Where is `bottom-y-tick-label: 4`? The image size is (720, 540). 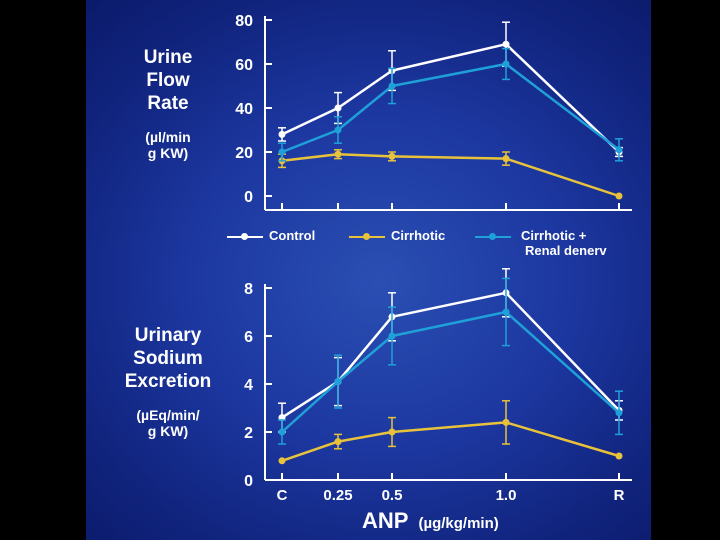
bottom-y-tick-label: 4 is located at coordinates (248, 385).